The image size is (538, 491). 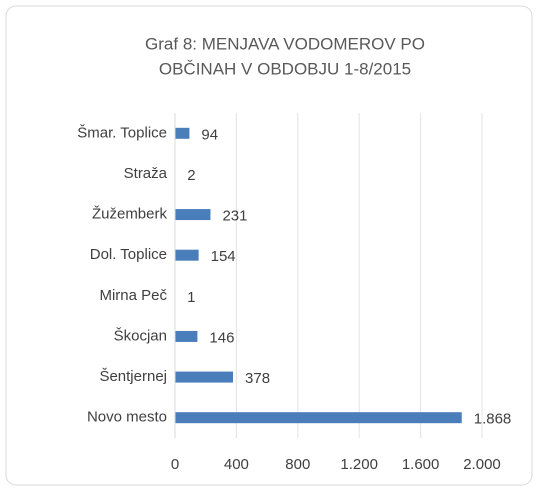 What do you see at coordinates (285, 43) in the screenshot?
I see `chart-title: Graf 8: MENJAVA VODOMEROV PO` at bounding box center [285, 43].